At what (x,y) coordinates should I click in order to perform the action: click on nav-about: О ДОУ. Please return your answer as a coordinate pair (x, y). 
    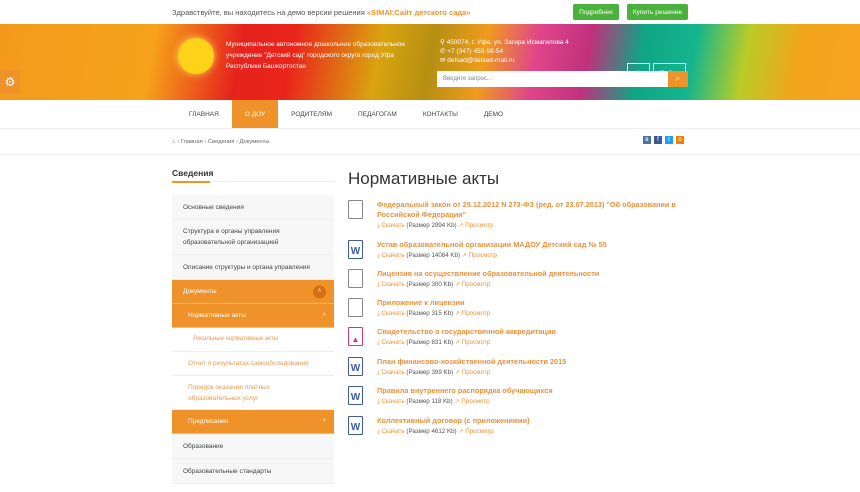
    Looking at the image, I should click on (255, 114).